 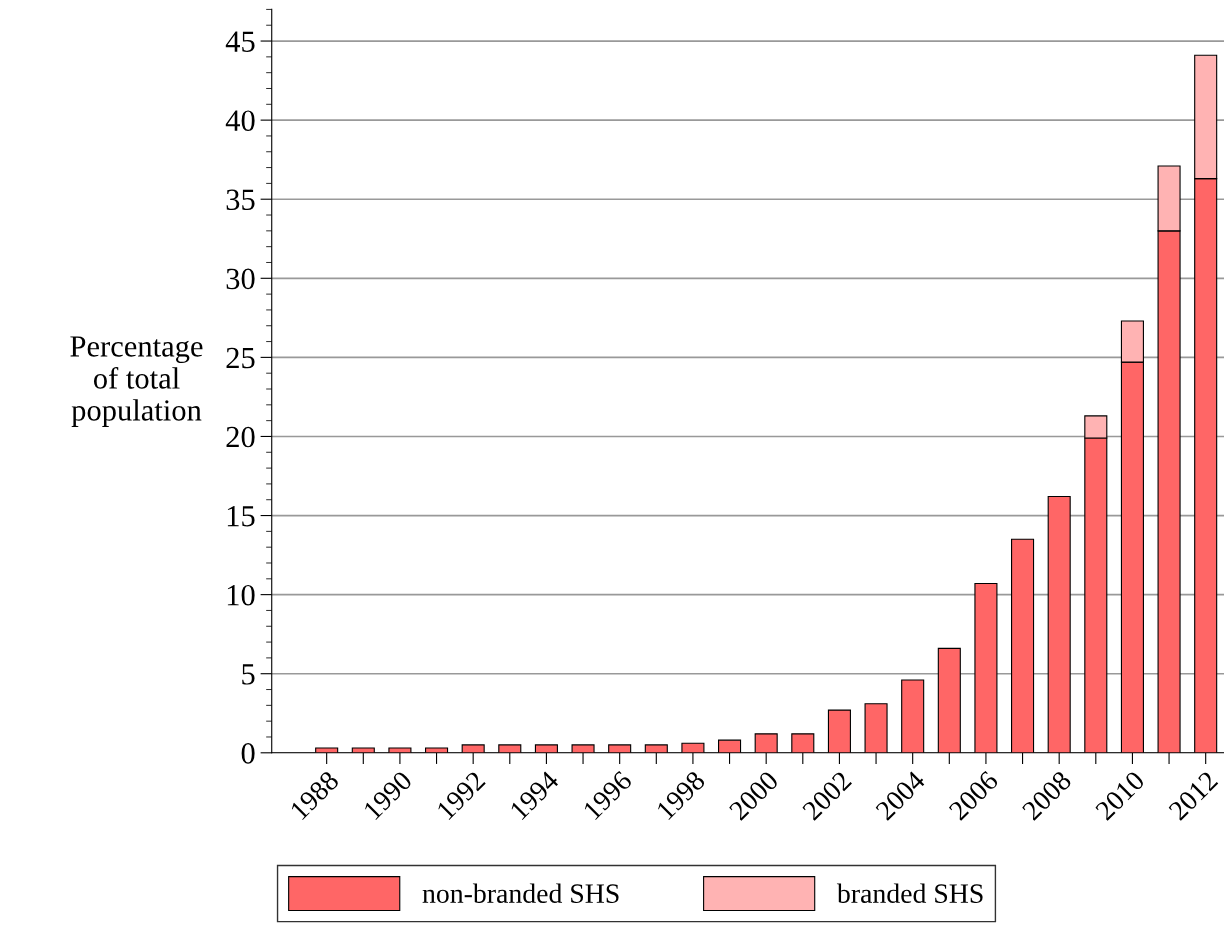 I want to click on y-tick-label: 45, so click(x=240, y=41).